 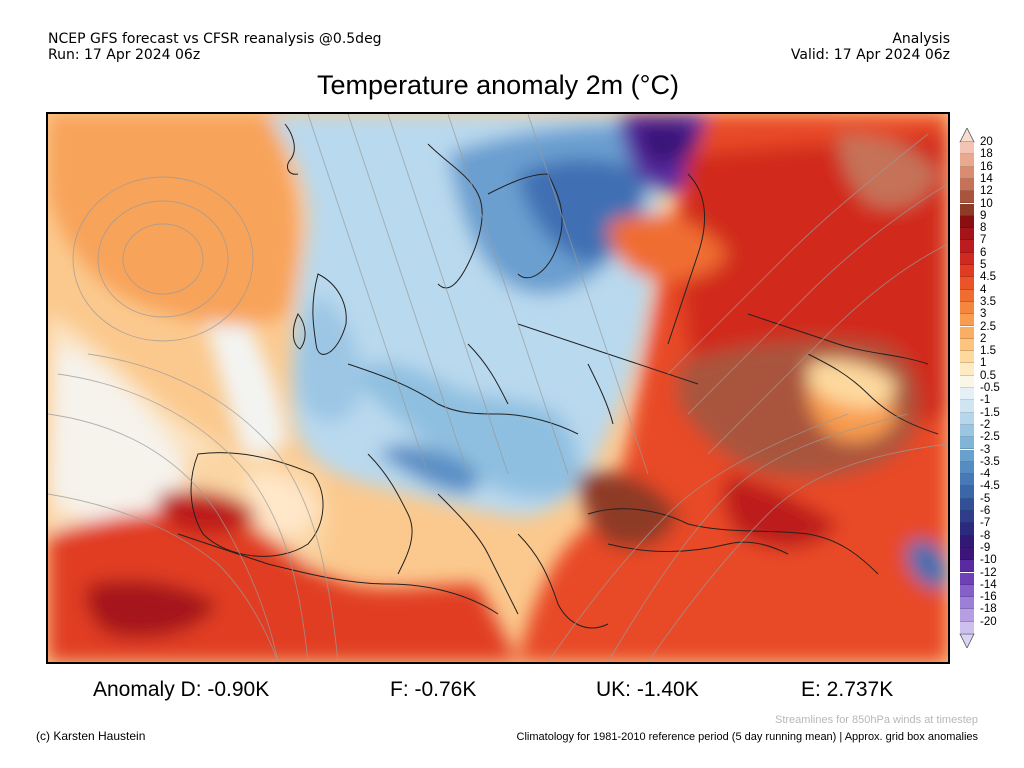 I want to click on colorbar-label: -16, so click(x=988, y=597).